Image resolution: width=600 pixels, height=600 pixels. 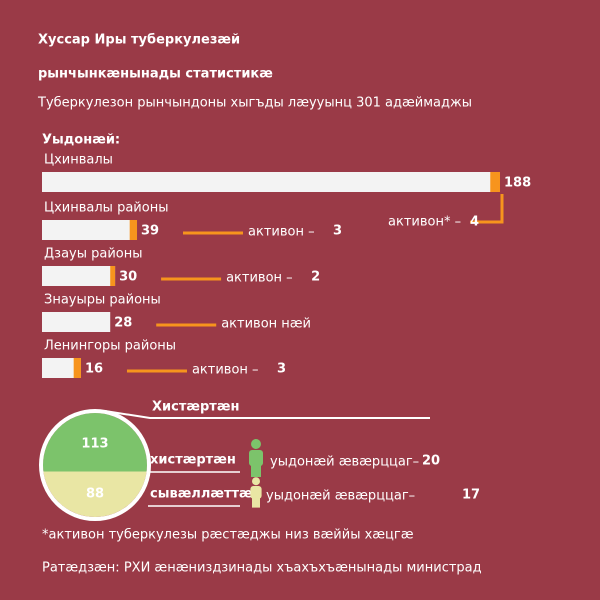 What do you see at coordinates (106, 208) in the screenshot?
I see `category-label: Цхинвалы районы` at bounding box center [106, 208].